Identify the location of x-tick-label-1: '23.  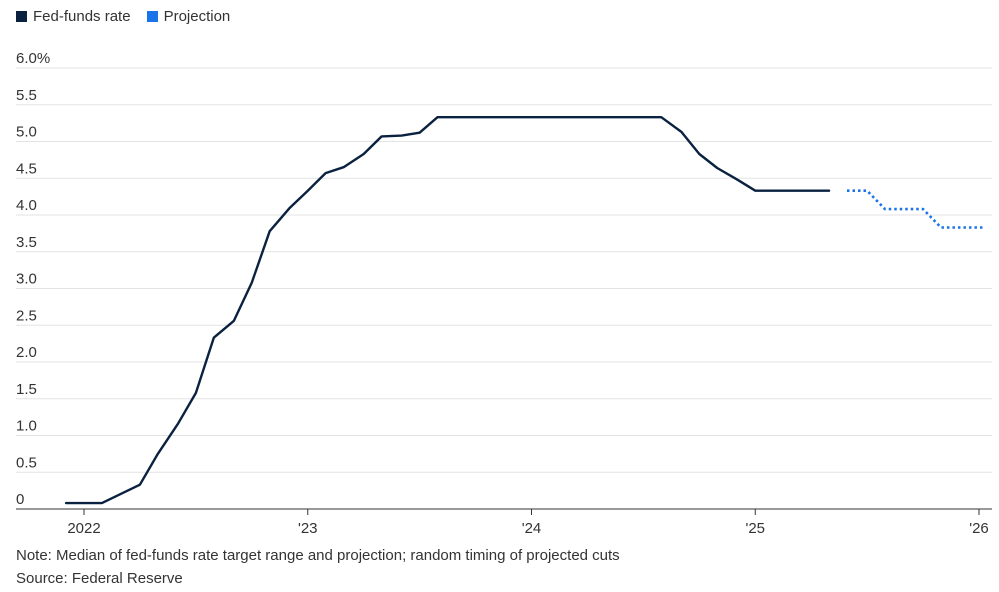
(308, 528).